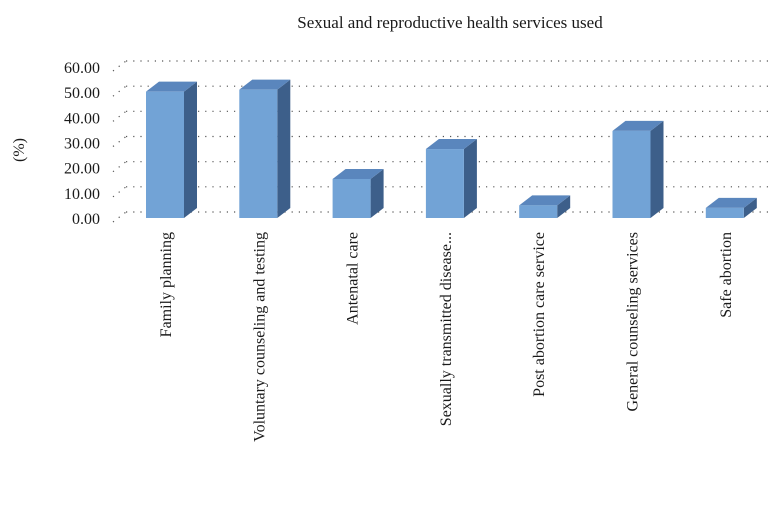 The height and width of the screenshot is (508, 777). I want to click on y-tick-label: 30.00, so click(82, 144).